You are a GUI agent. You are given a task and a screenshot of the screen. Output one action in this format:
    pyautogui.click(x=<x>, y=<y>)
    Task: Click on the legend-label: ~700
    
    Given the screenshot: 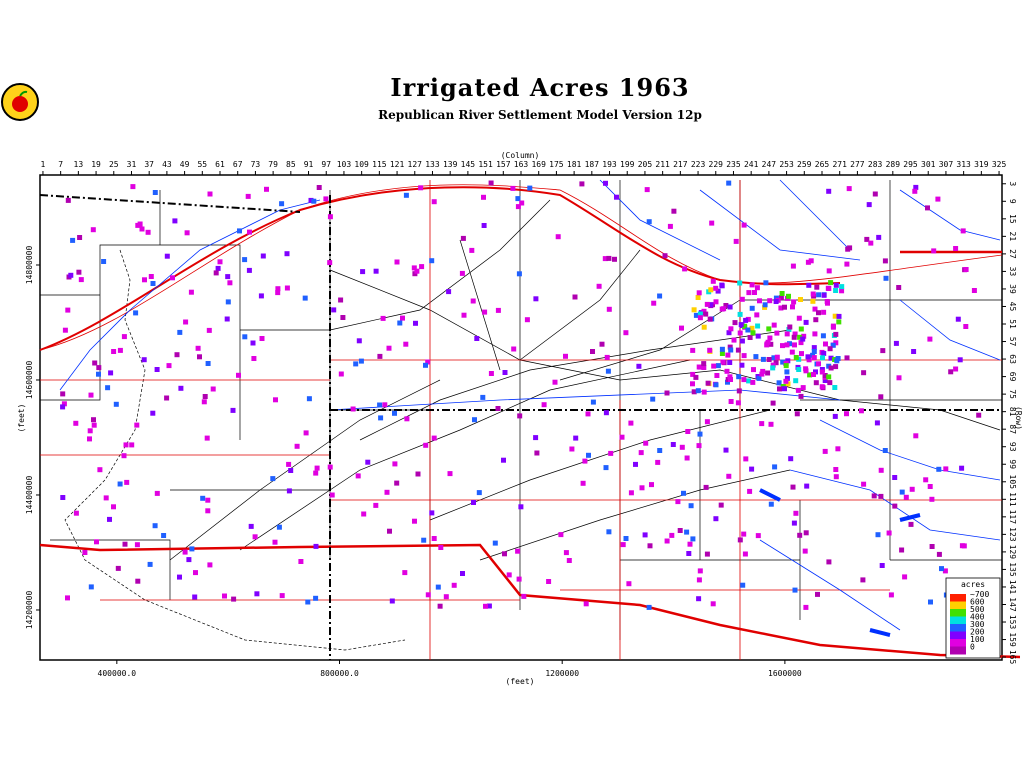 What is the action you would take?
    pyautogui.click(x=979, y=594)
    